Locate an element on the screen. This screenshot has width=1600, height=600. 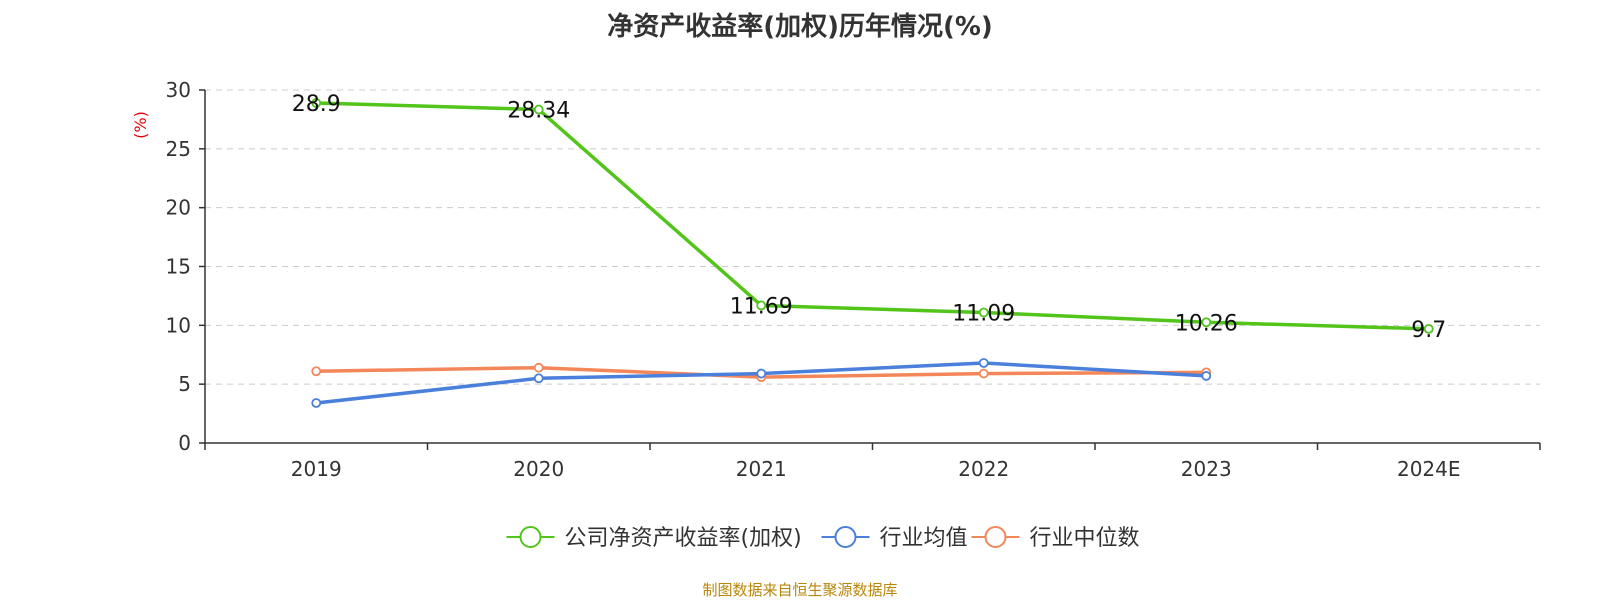
legend-item-2: 行业中位数 is located at coordinates (1055, 538).